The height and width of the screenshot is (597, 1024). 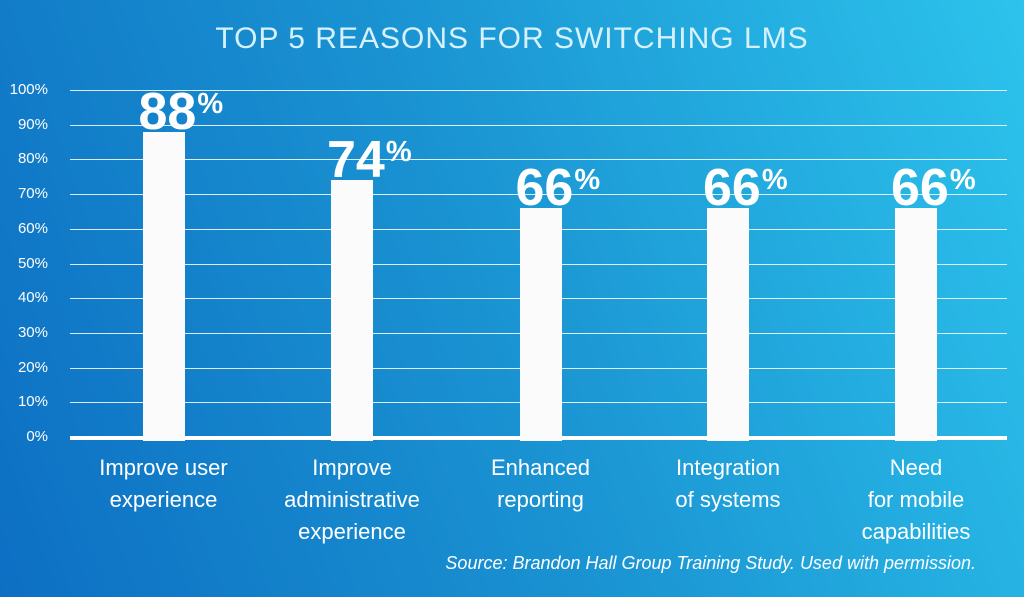 What do you see at coordinates (916, 499) in the screenshot?
I see `category-label-5: Need for mobile capabilities` at bounding box center [916, 499].